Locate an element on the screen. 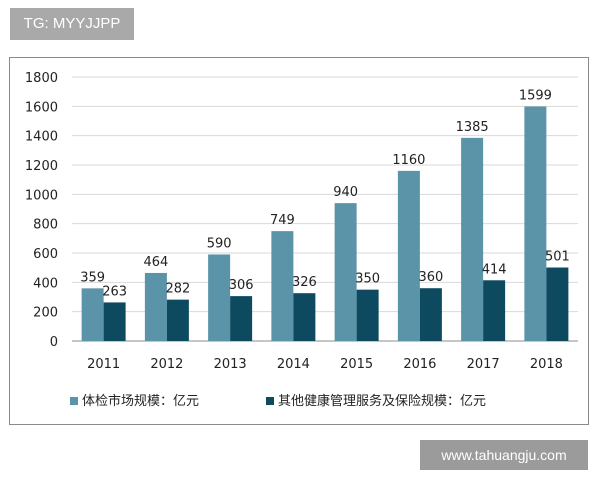 The height and width of the screenshot is (480, 600). x-tick-label: 2014 is located at coordinates (293, 364).